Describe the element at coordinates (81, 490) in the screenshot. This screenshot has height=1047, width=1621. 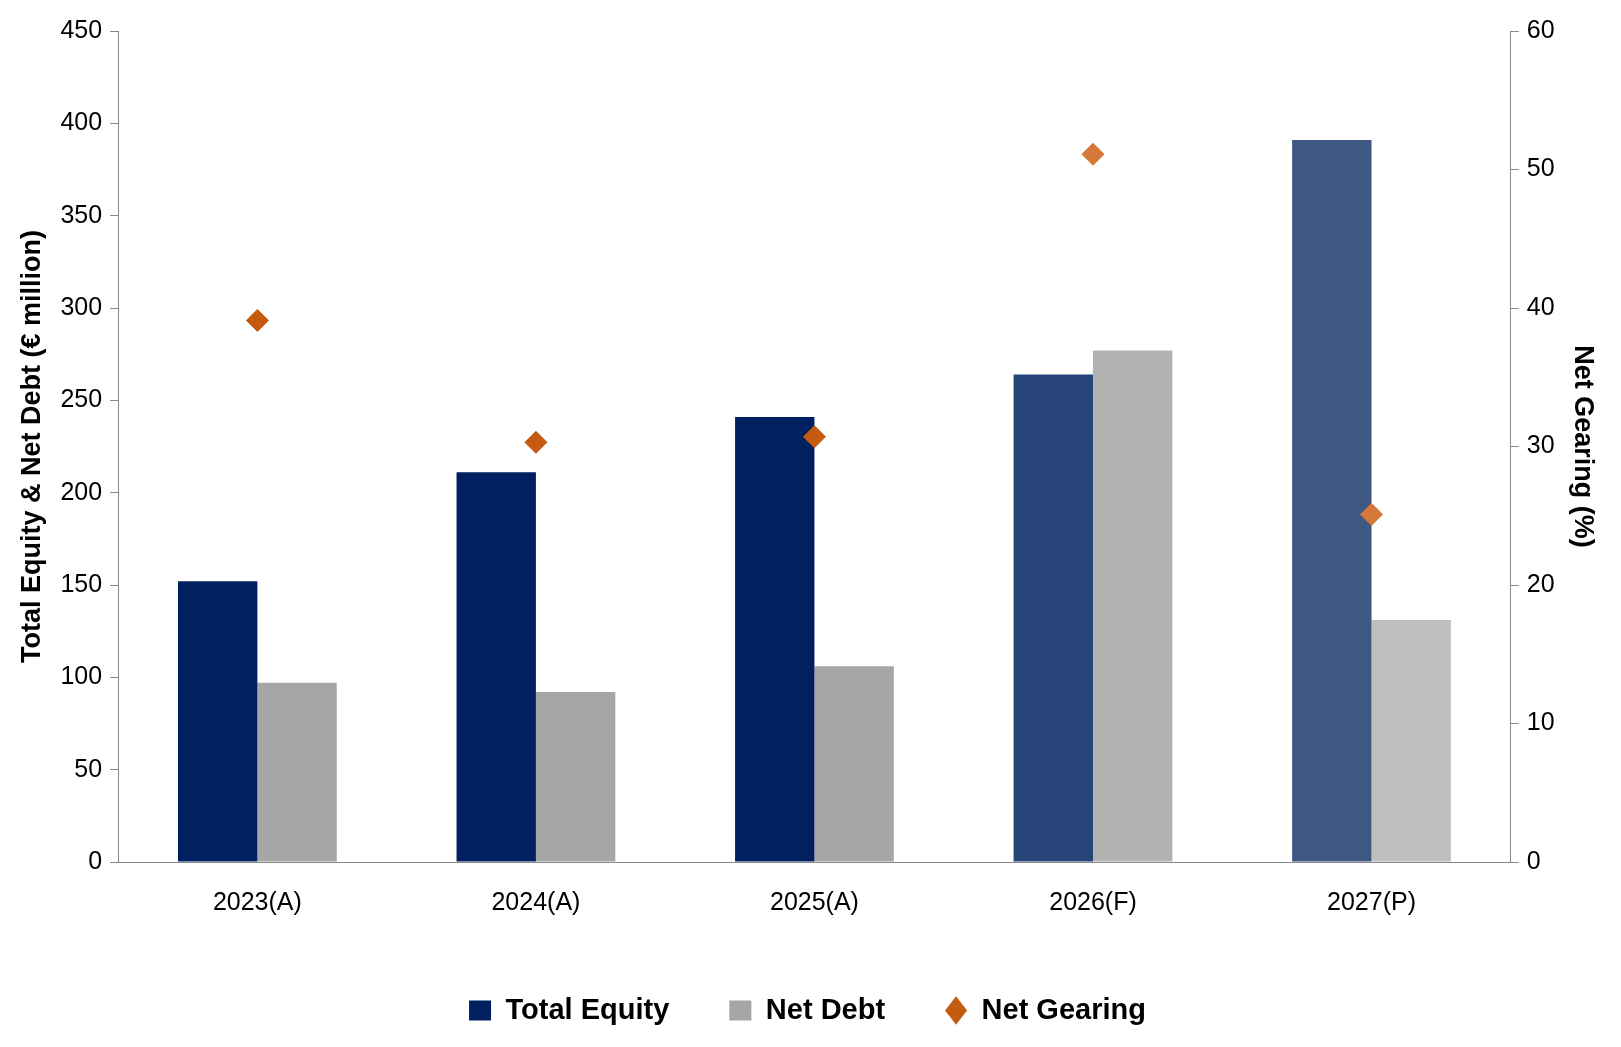
I see `y-tick-label: 200` at that location.